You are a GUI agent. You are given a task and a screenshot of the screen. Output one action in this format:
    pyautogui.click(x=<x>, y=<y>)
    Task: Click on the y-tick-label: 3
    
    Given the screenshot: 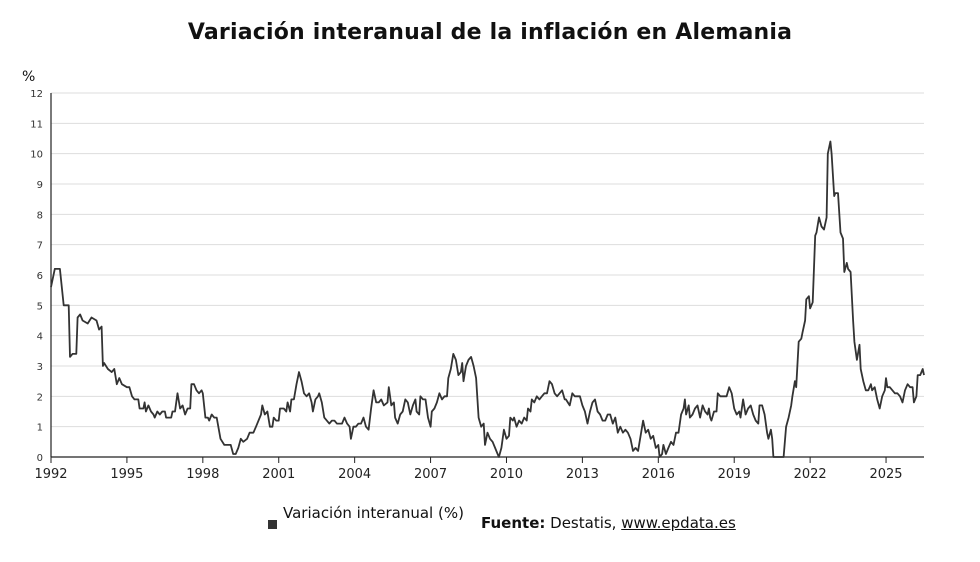 What is the action you would take?
    pyautogui.click(x=40, y=367)
    